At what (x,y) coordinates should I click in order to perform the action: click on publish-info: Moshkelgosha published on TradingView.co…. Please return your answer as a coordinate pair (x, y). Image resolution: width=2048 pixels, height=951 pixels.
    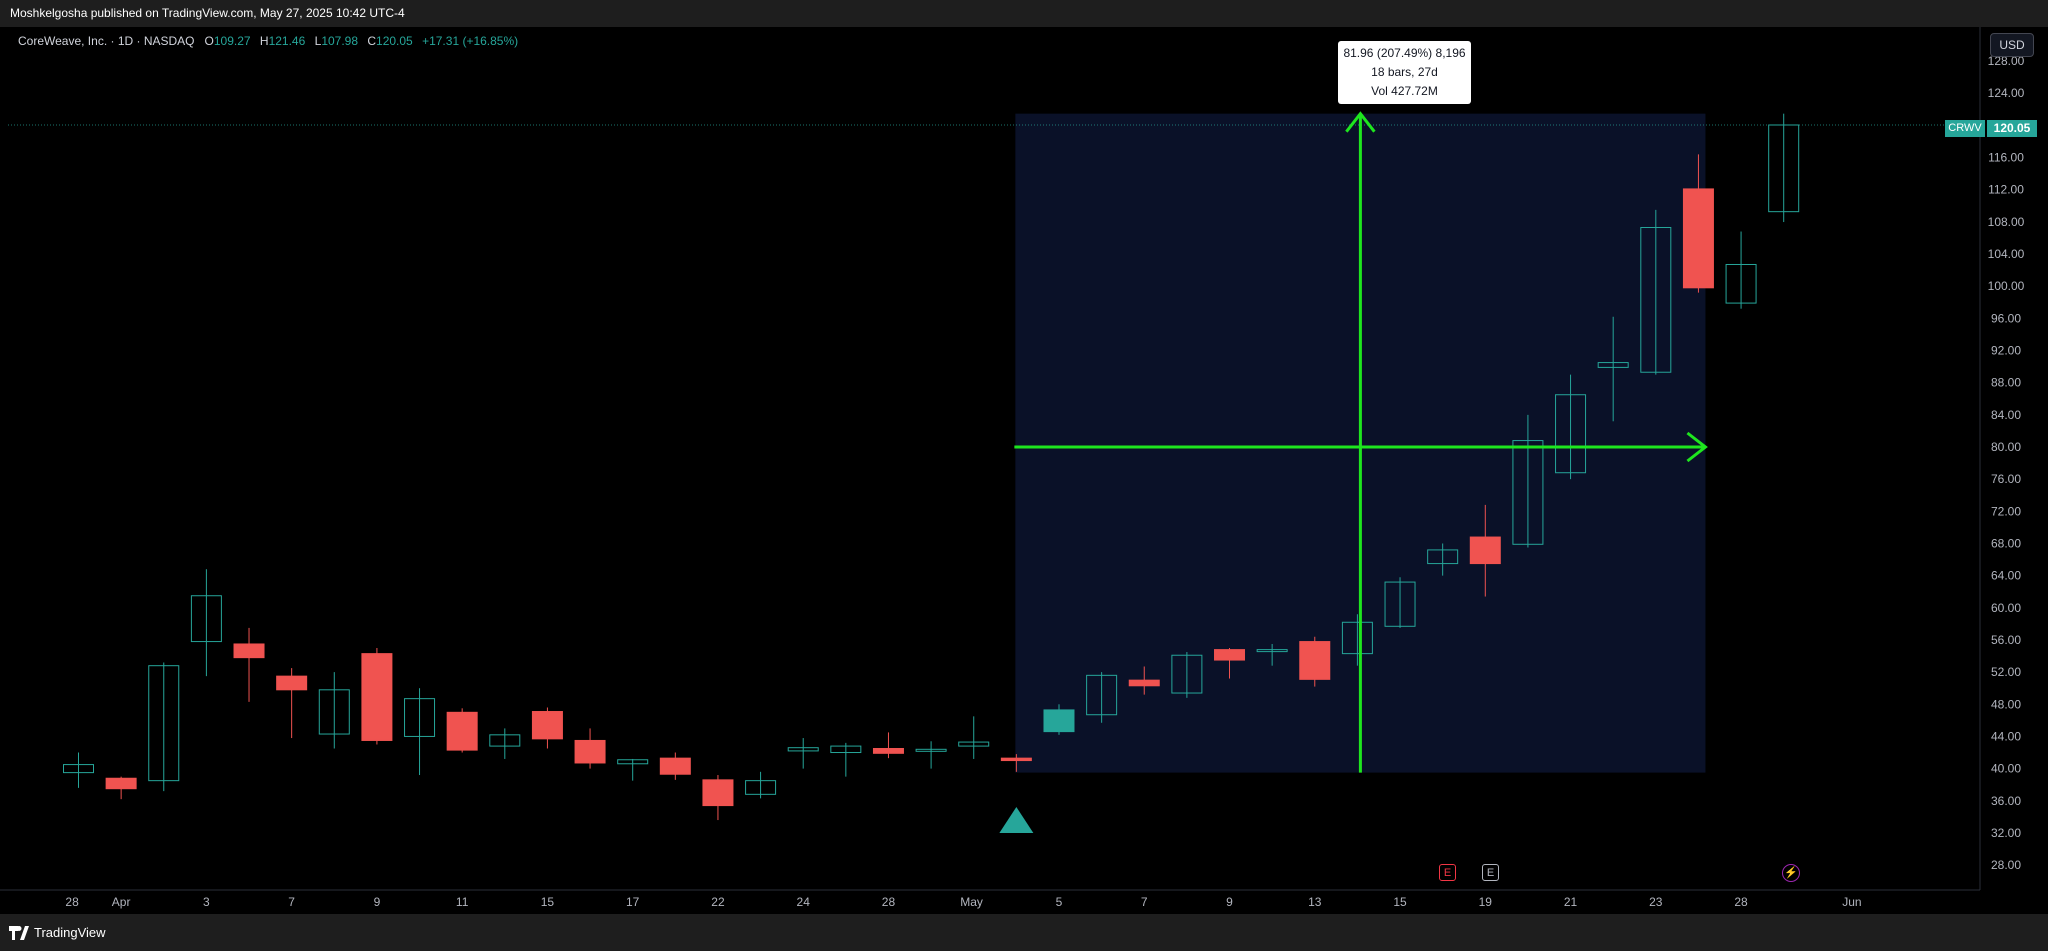
    Looking at the image, I should click on (207, 13).